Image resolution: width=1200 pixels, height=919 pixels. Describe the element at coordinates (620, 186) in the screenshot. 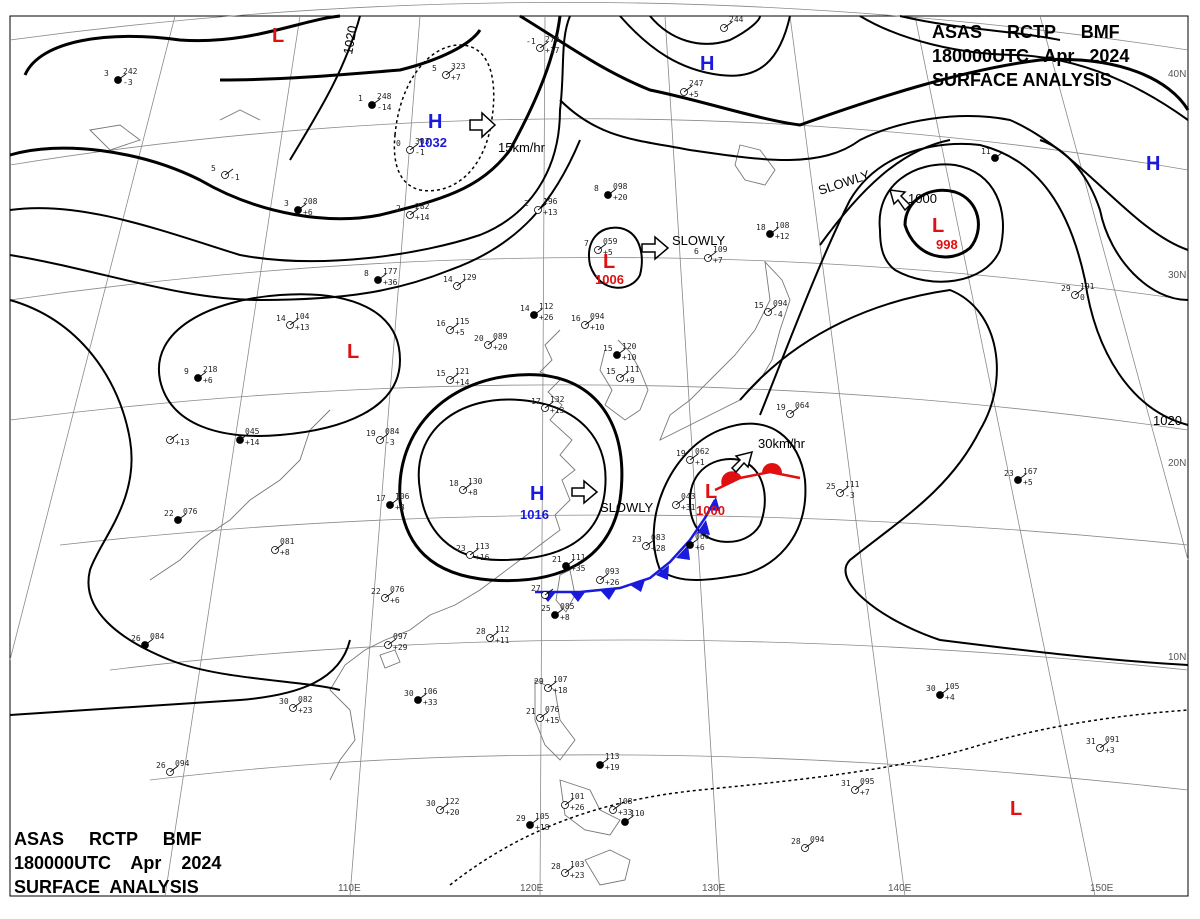

I see `station-pressure: 098` at that location.